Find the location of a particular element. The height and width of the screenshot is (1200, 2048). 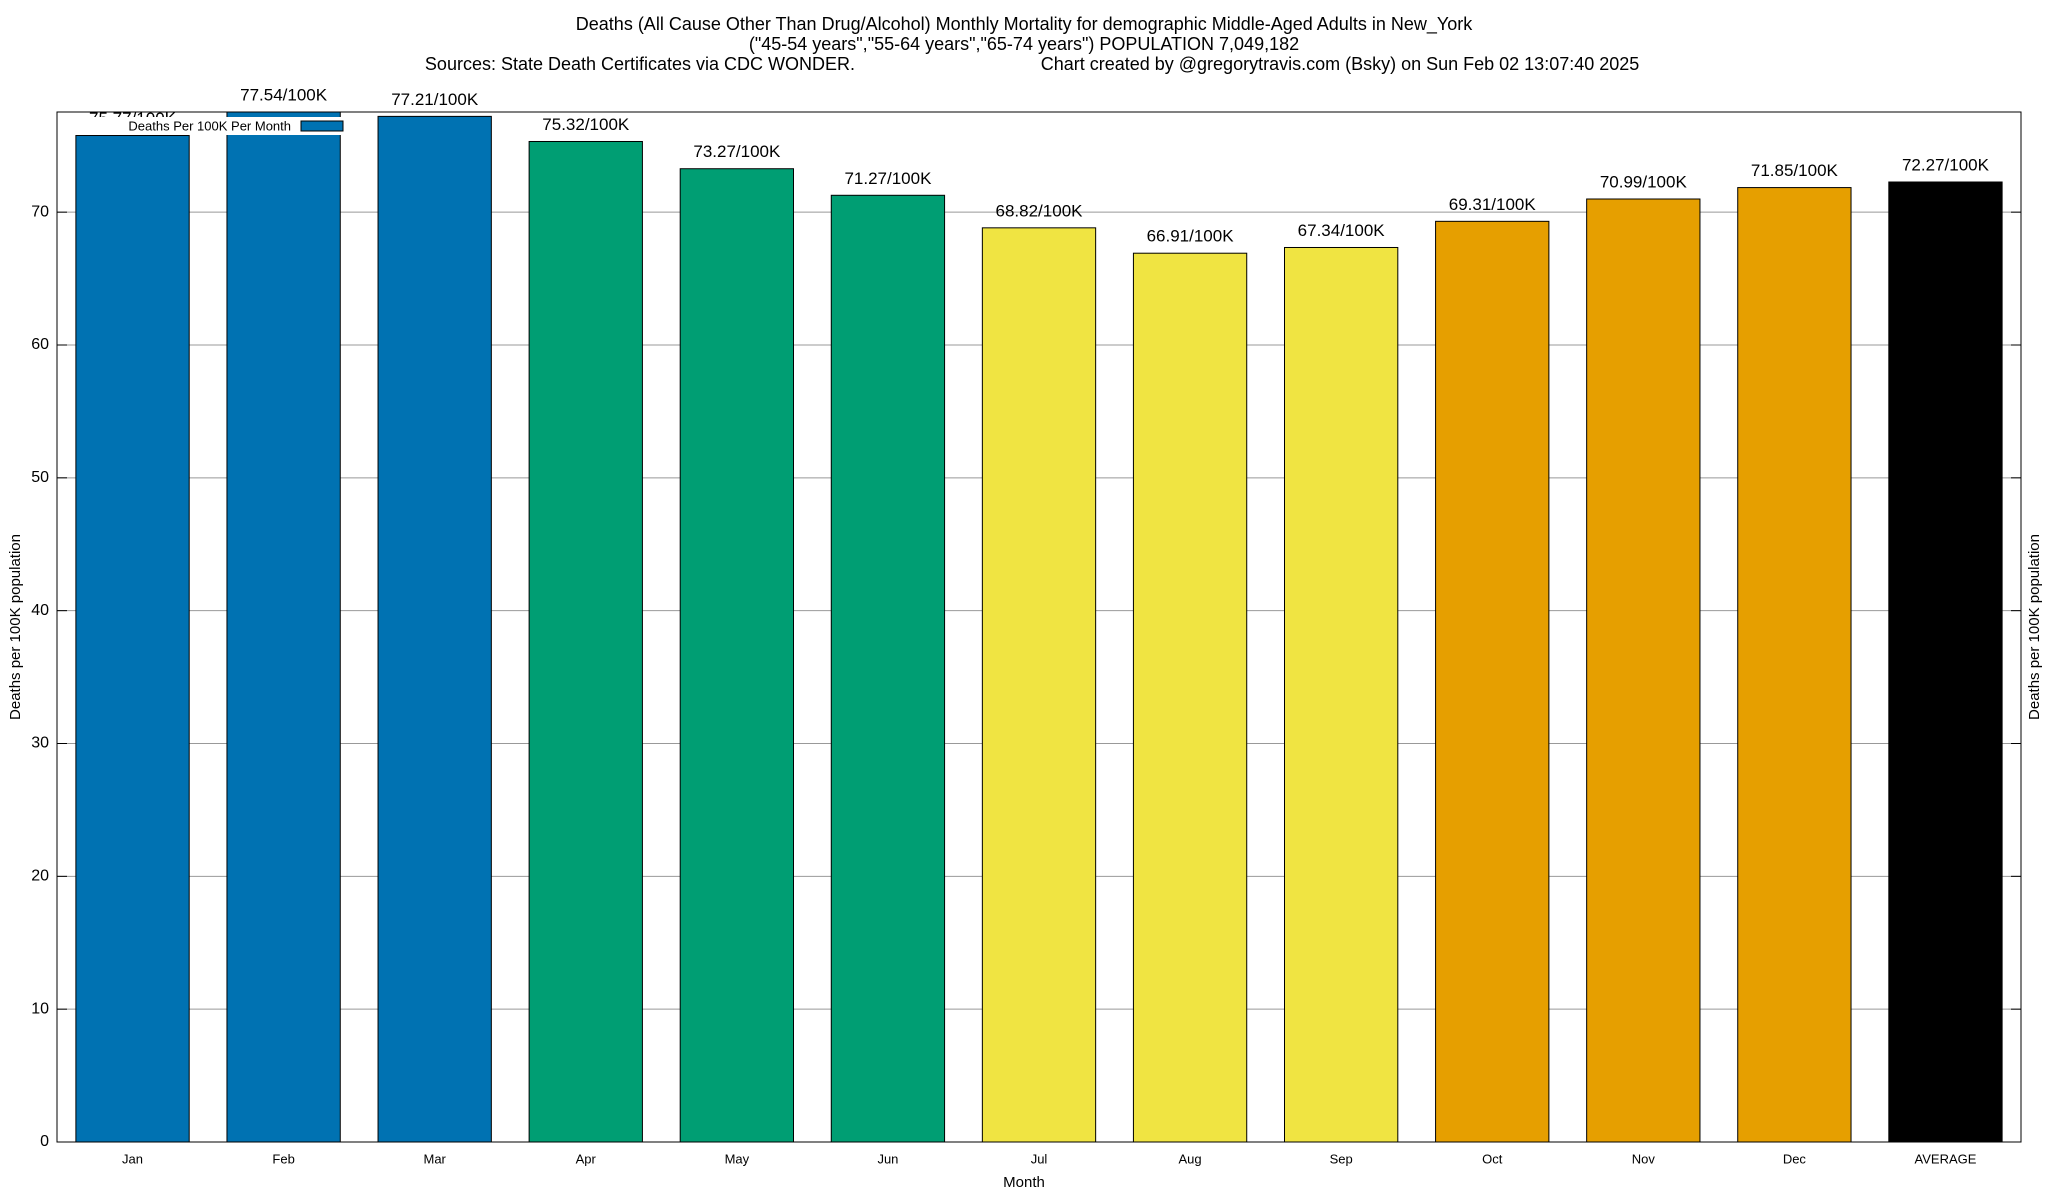

x-tick-label: Jan is located at coordinates (132, 1158).